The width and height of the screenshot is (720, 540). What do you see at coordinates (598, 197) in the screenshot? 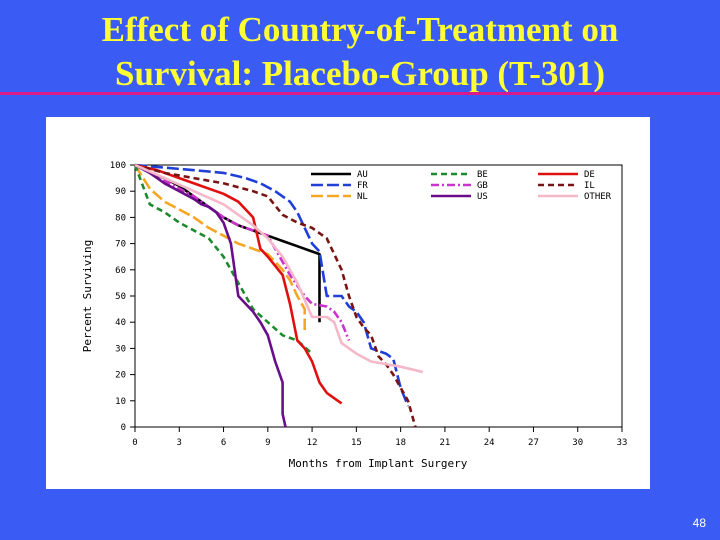
I see `legend-label-other: OTHER` at bounding box center [598, 197].